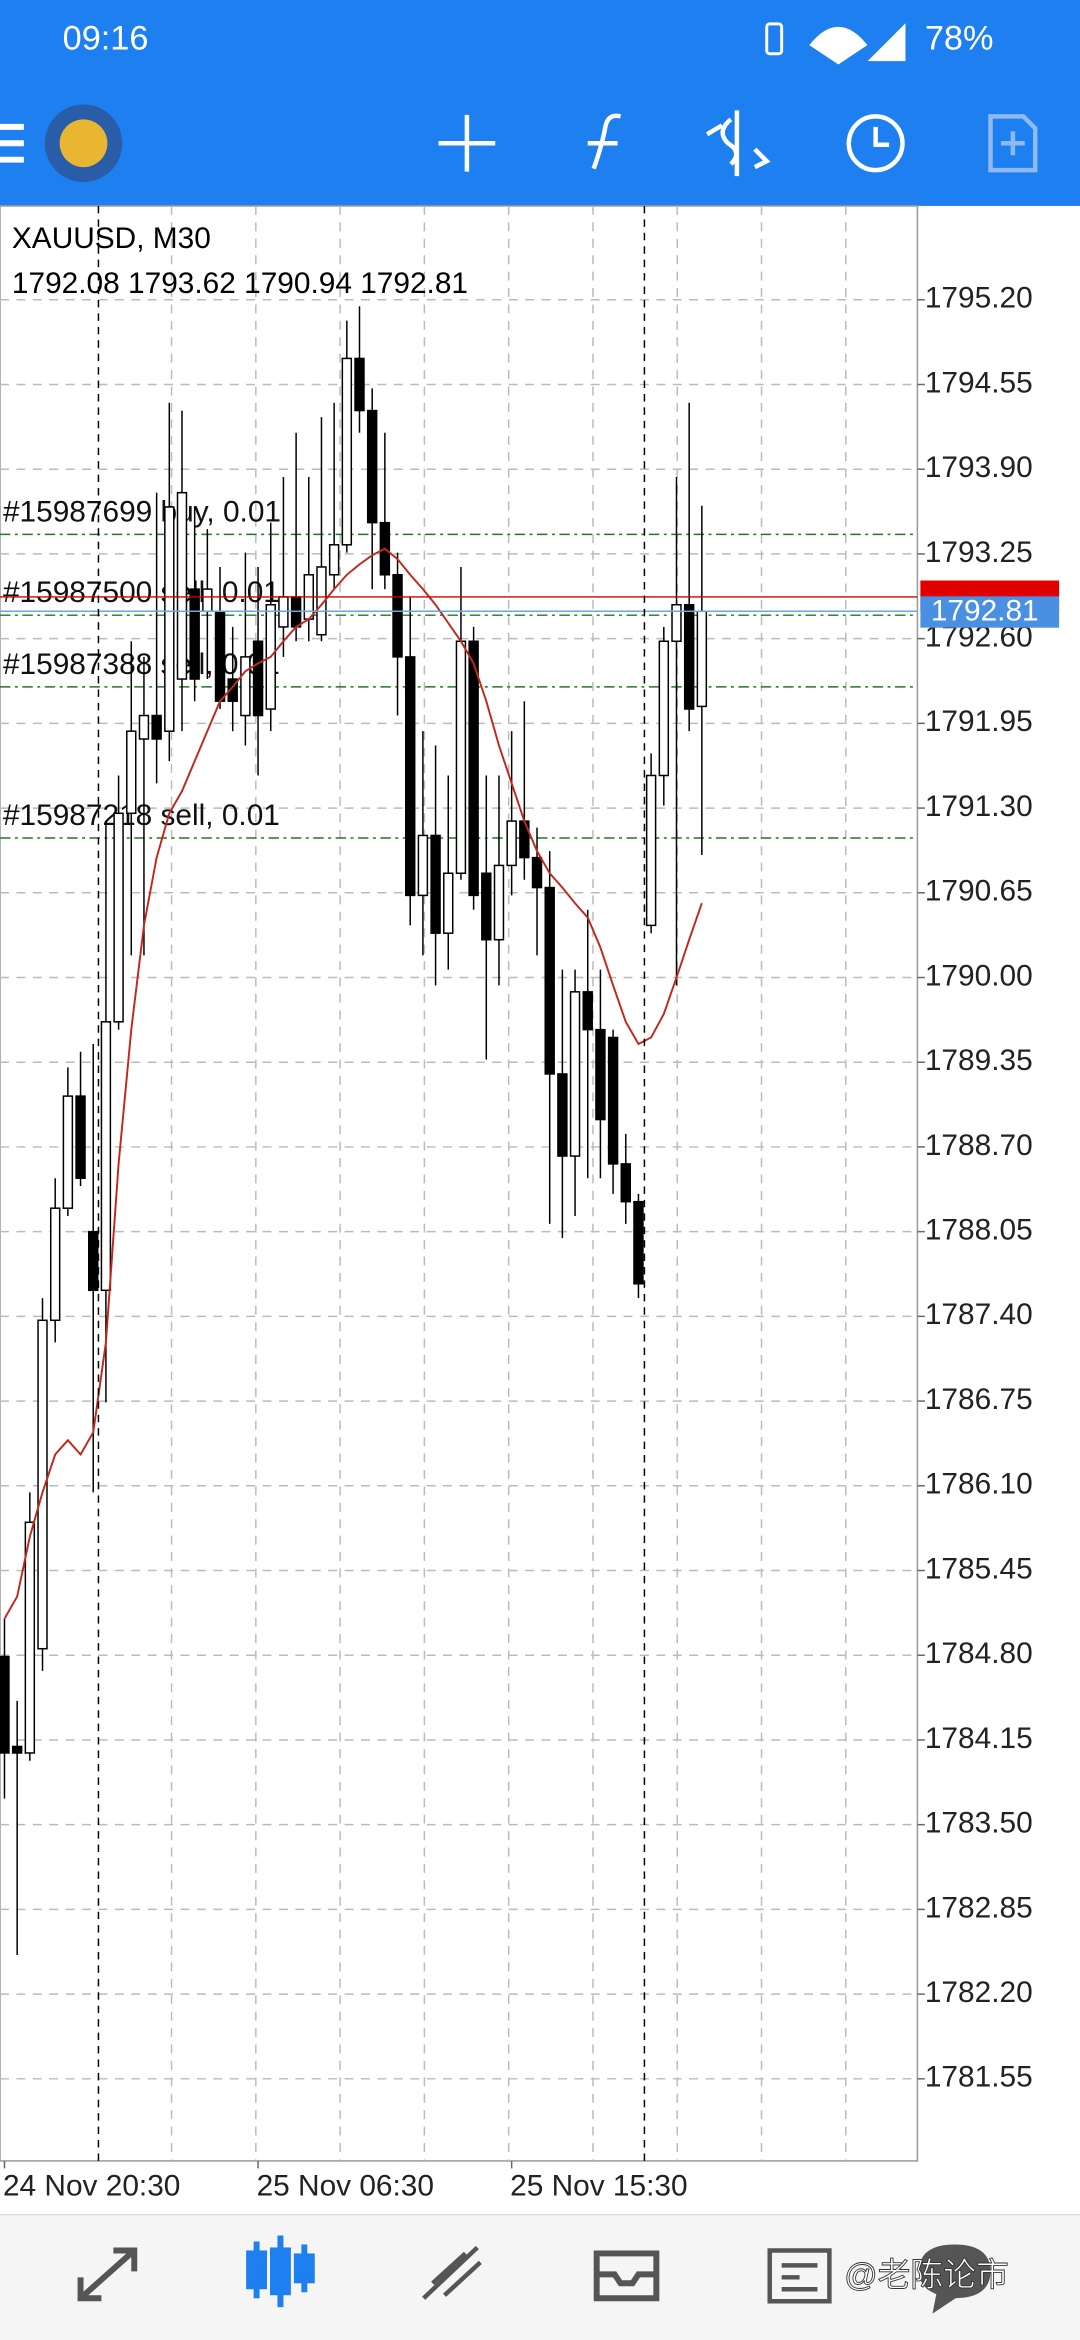 This screenshot has height=2340, width=1080. I want to click on menu-button, so click(12, 143).